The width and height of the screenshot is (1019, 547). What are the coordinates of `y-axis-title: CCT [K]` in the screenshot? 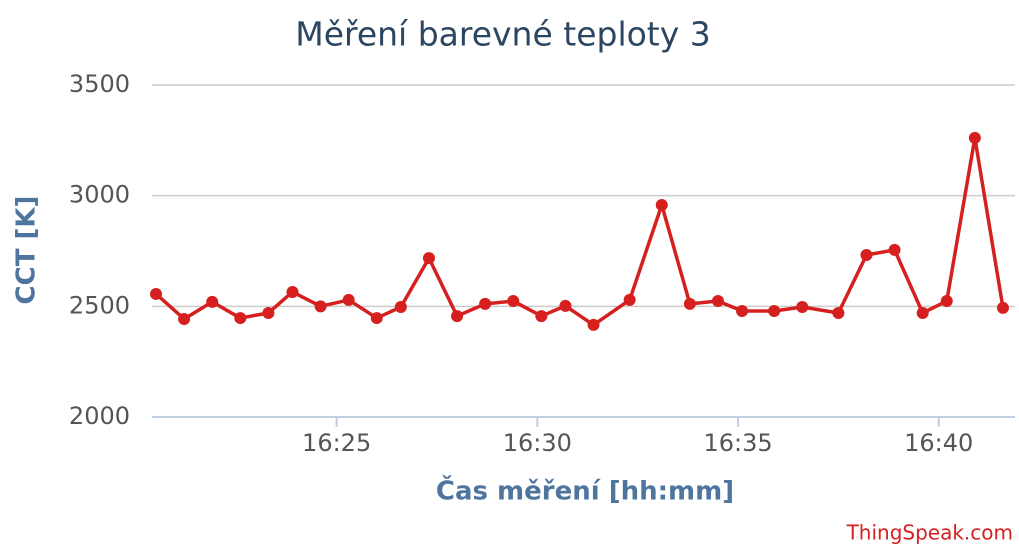 It's located at (27, 250).